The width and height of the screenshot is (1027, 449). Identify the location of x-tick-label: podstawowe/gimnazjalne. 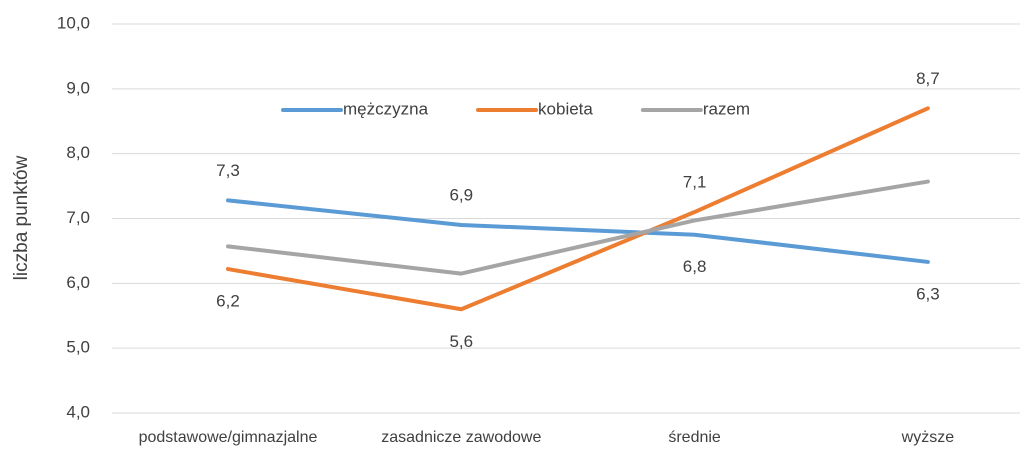
(228, 437).